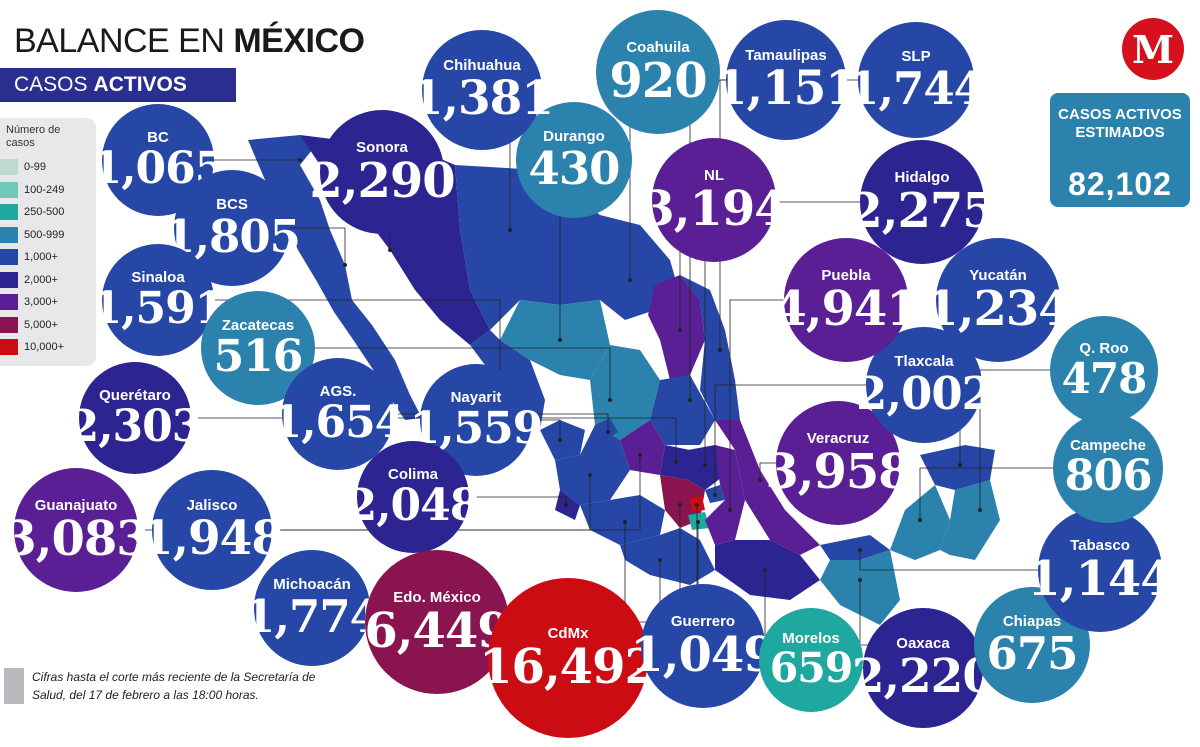 This screenshot has width=1200, height=747. I want to click on state-value: 1,234, so click(998, 308).